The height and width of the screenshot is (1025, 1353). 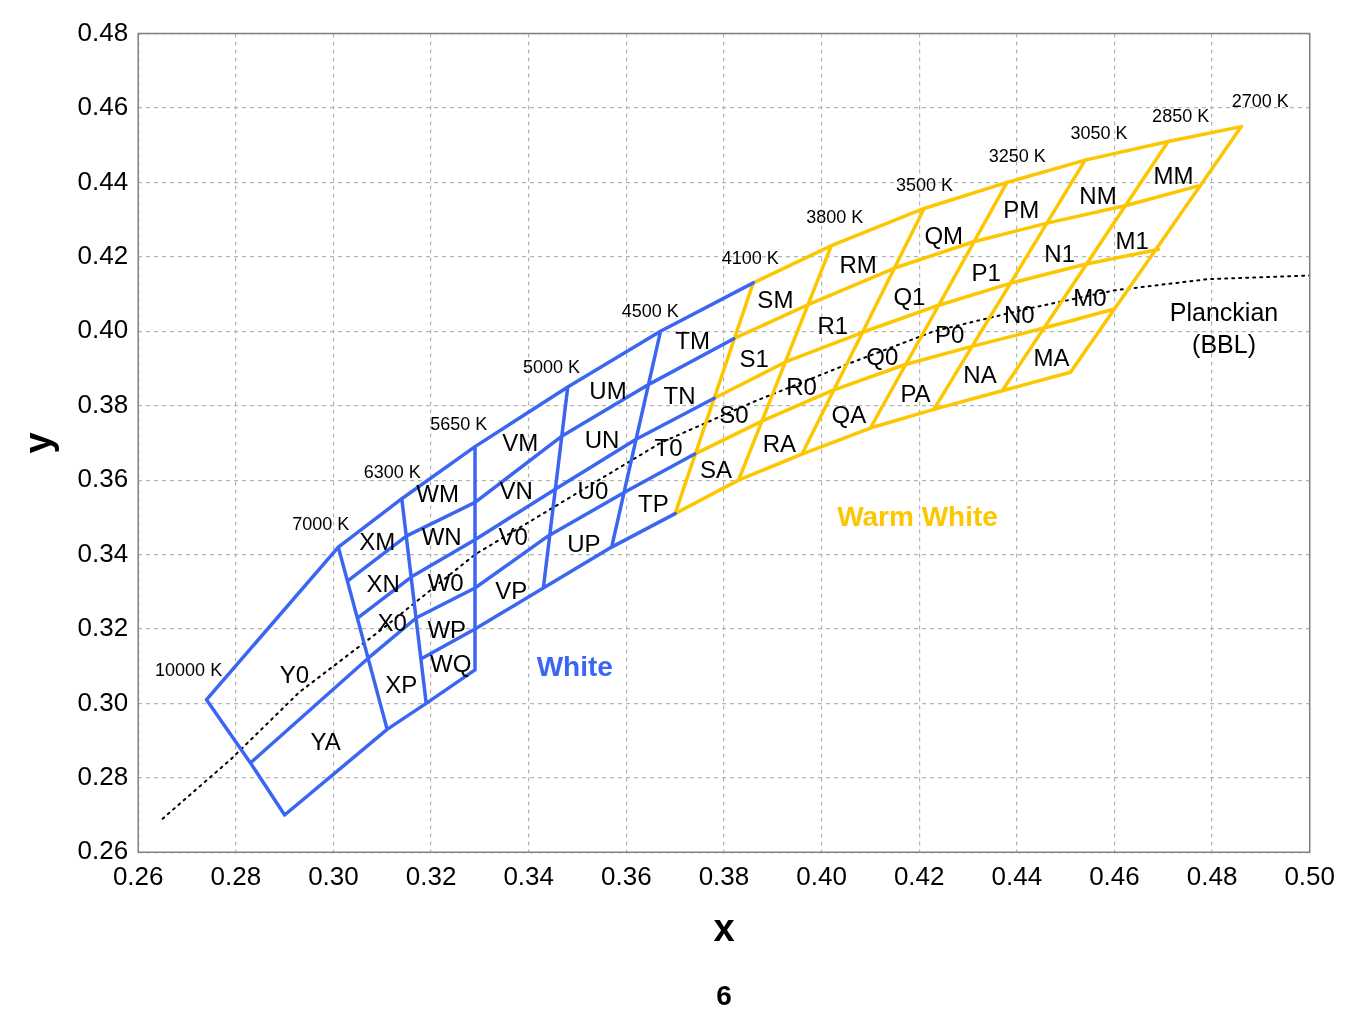 What do you see at coordinates (833, 326) in the screenshot?
I see `annotation: R1` at bounding box center [833, 326].